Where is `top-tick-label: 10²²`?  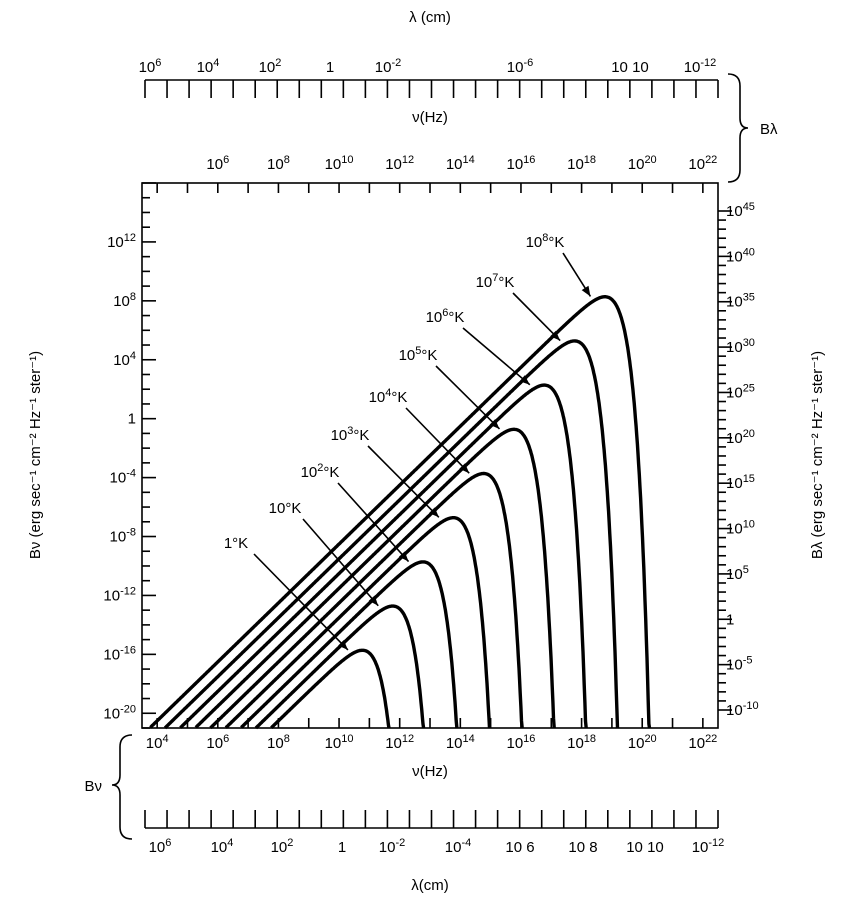
top-tick-label: 10²² is located at coordinates (702, 163).